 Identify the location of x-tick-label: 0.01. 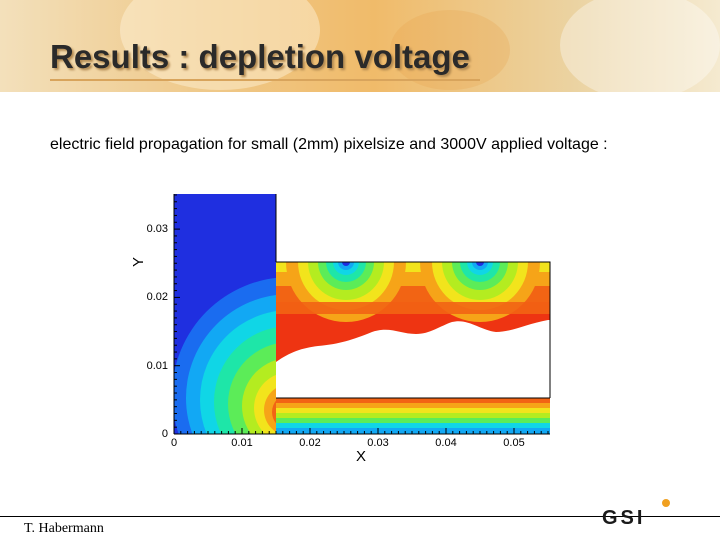
(241, 443).